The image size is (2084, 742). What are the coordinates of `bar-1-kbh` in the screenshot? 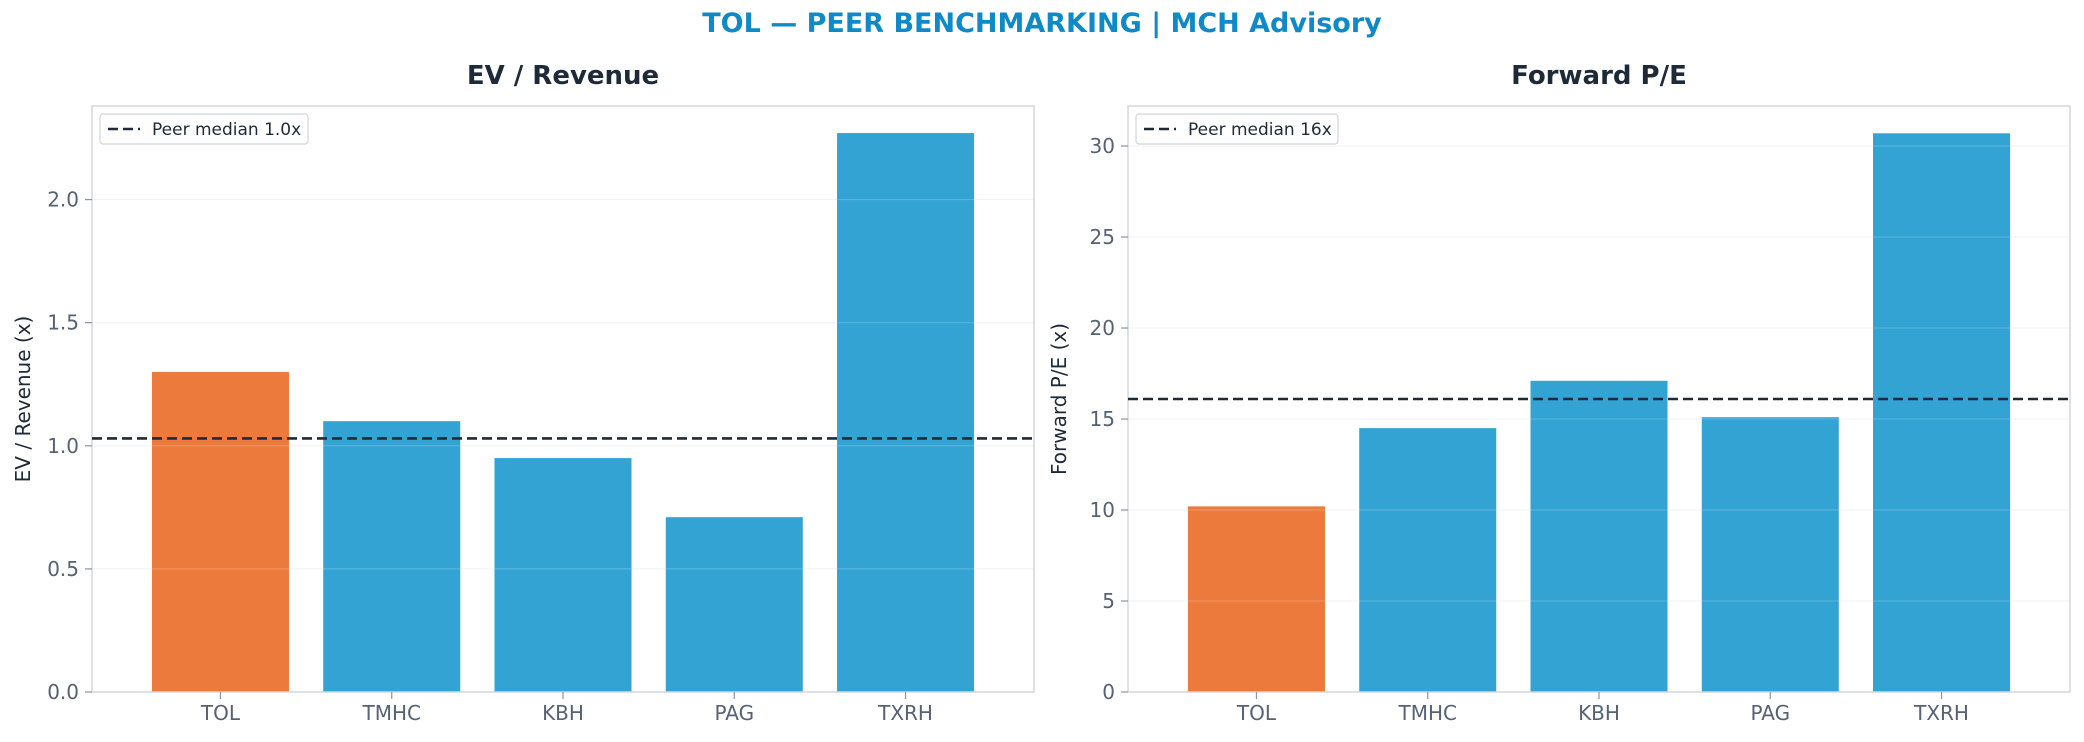 It's located at (563, 575).